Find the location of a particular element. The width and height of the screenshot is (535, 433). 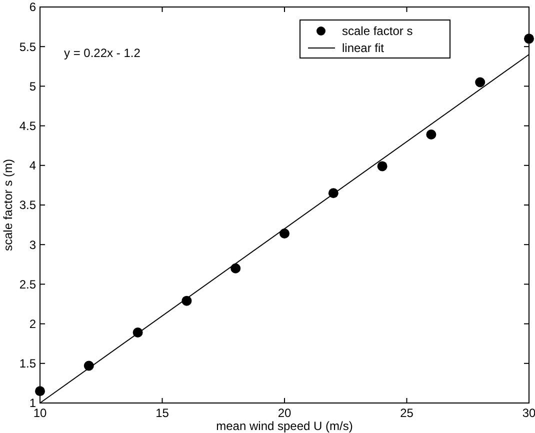

legend-label: linear fit is located at coordinates (363, 48).